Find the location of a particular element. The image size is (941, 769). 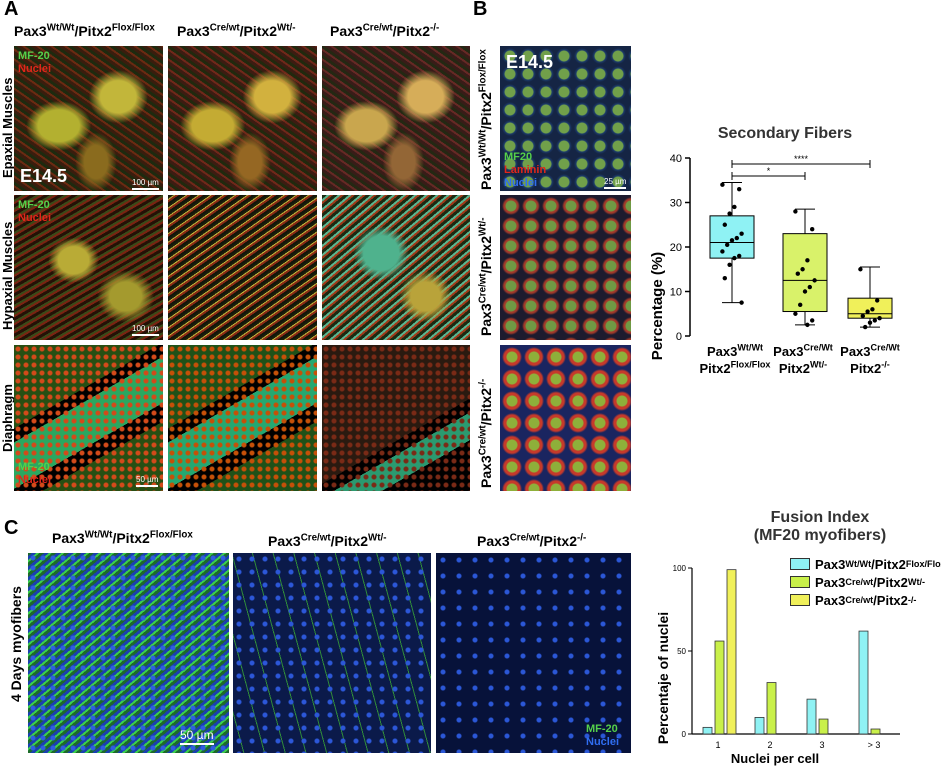

box-category-2: Pax3Cre/Wt Pitx2Wt/- is located at coordinates (803, 359).